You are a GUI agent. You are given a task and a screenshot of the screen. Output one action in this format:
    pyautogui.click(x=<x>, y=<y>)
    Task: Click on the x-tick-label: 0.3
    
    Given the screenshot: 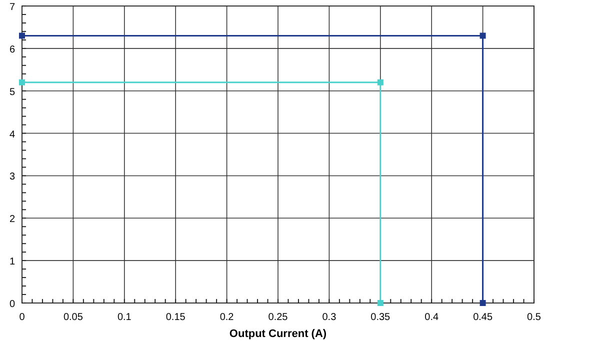 What is the action you would take?
    pyautogui.click(x=329, y=317)
    